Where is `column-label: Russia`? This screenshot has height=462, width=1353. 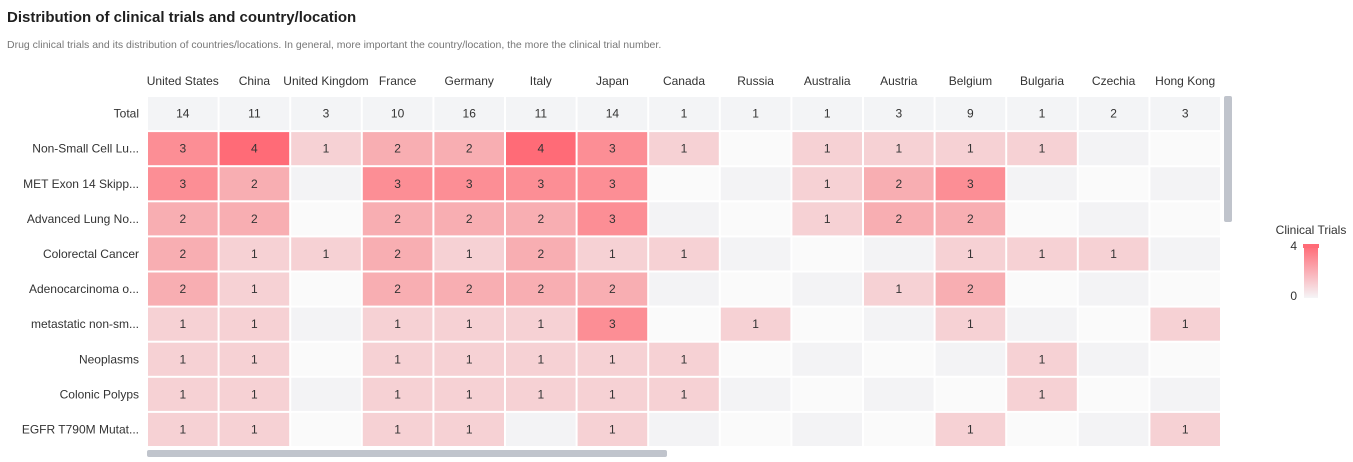
column-label: Russia is located at coordinates (755, 81).